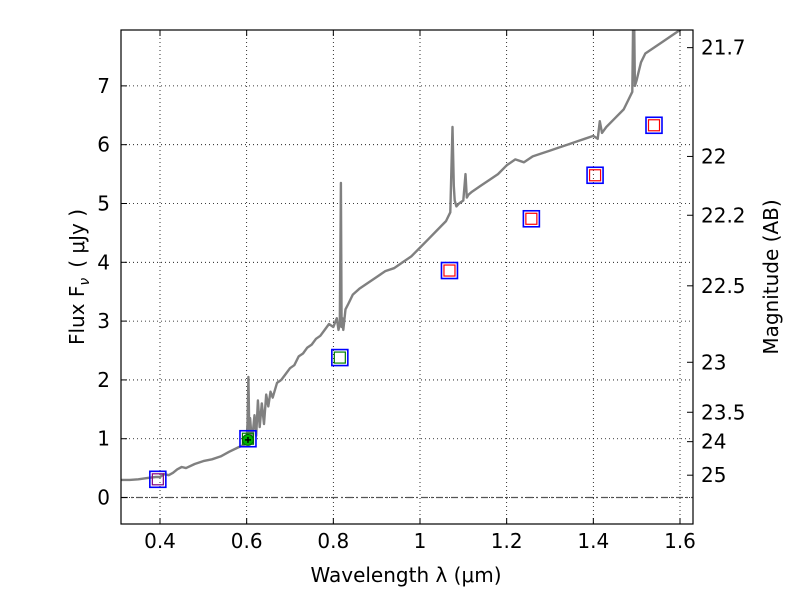 The image size is (800, 600). I want to click on right-tick-label: 22.5, so click(723, 286).